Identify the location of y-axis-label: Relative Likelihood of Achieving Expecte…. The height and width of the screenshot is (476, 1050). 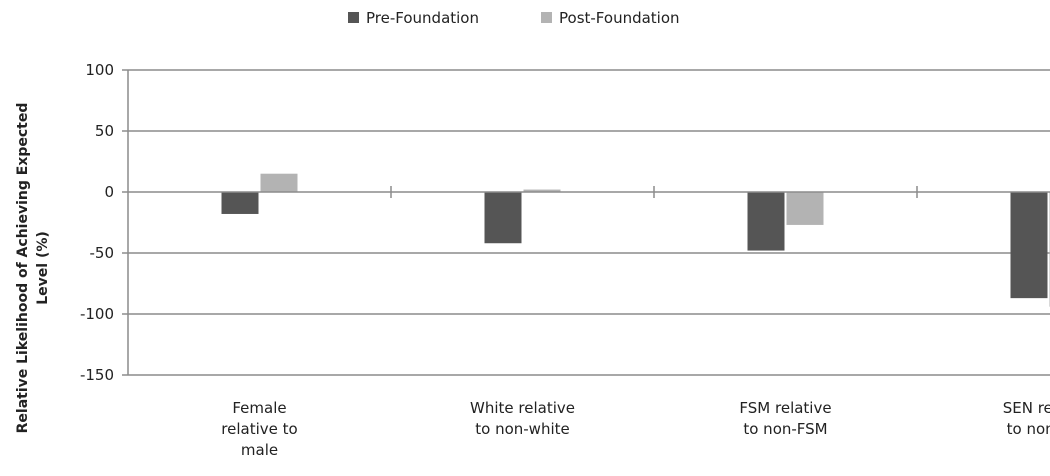
(33, 268).